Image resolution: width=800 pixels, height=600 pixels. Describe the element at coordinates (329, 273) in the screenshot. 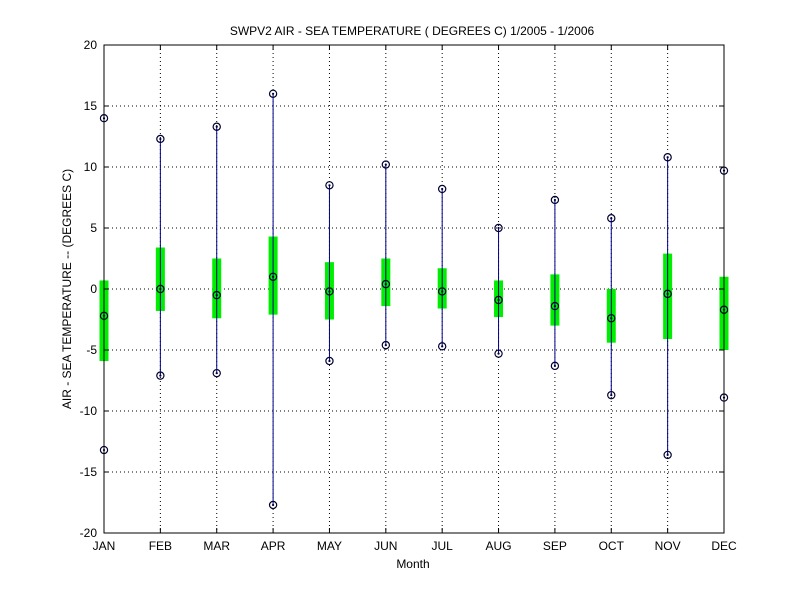

I see `box-group-may` at that location.